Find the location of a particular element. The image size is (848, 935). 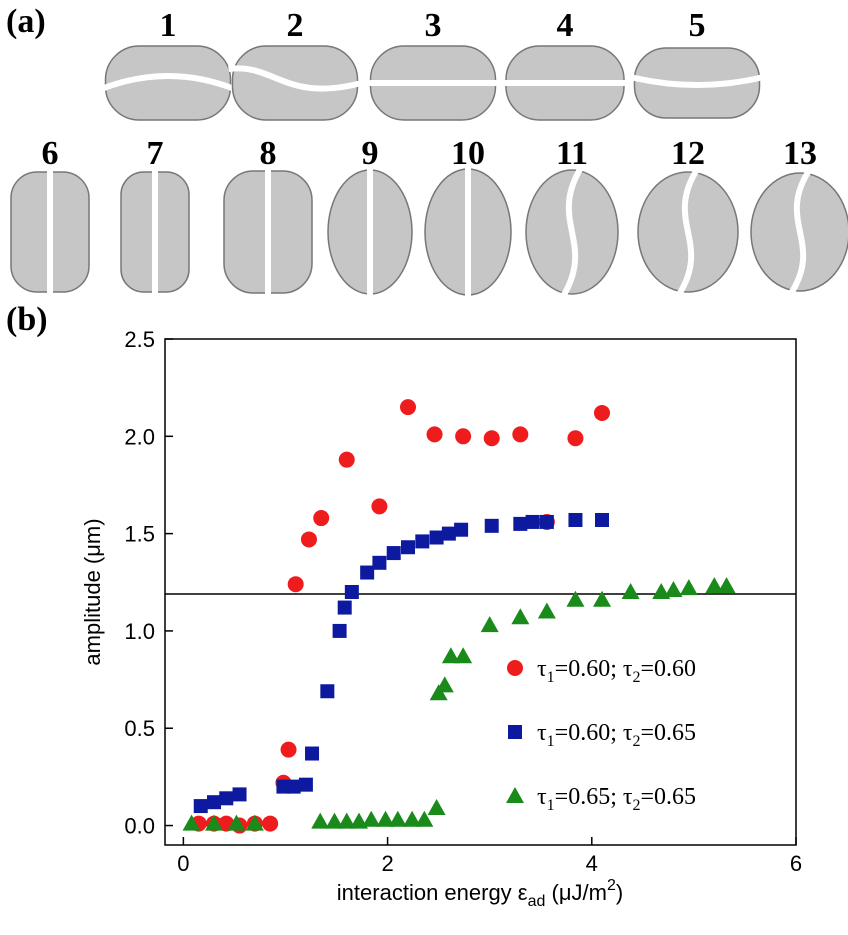

shape-outline is located at coordinates (168, 83).